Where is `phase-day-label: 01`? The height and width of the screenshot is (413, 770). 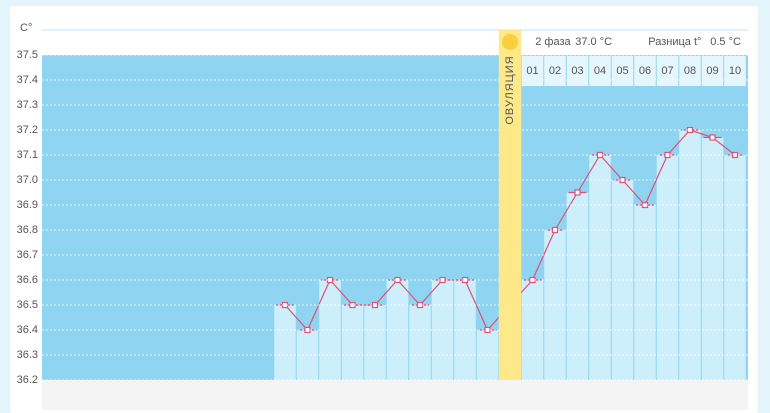
phase-day-label: 01 is located at coordinates (532, 71).